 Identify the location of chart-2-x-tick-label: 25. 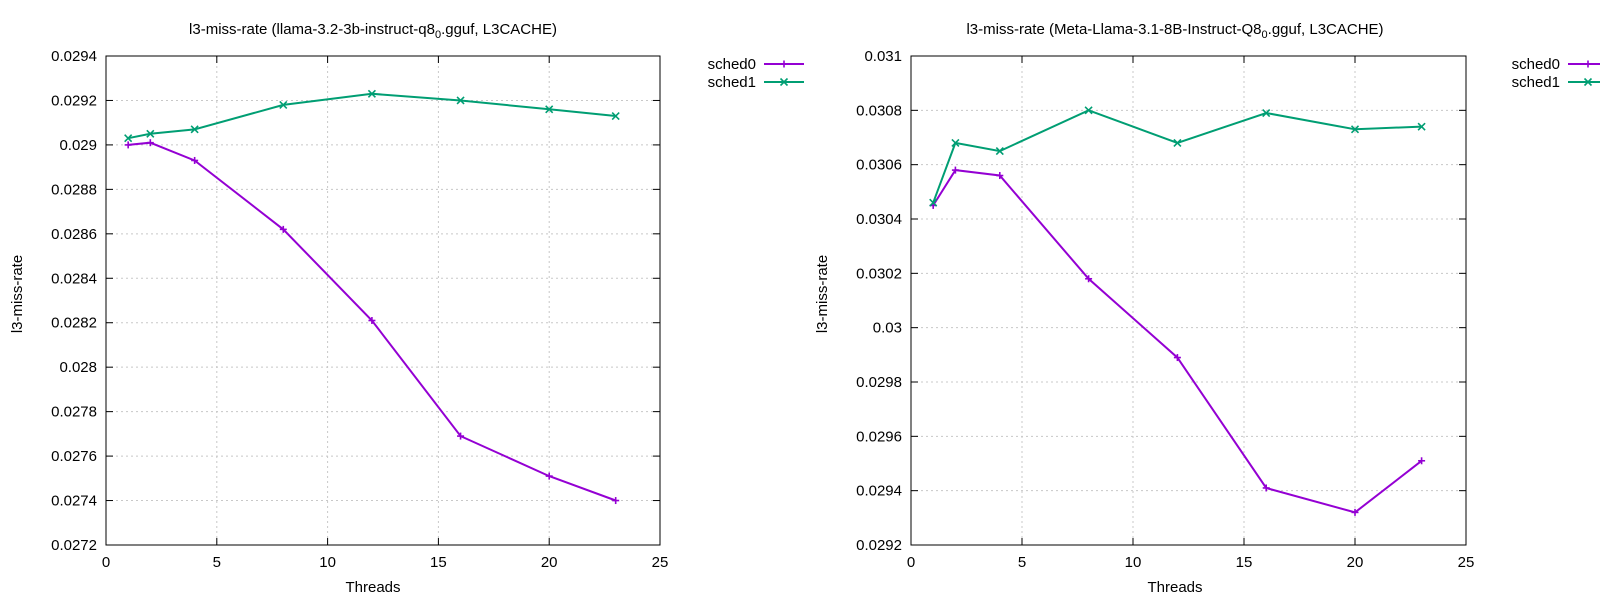
(1466, 562).